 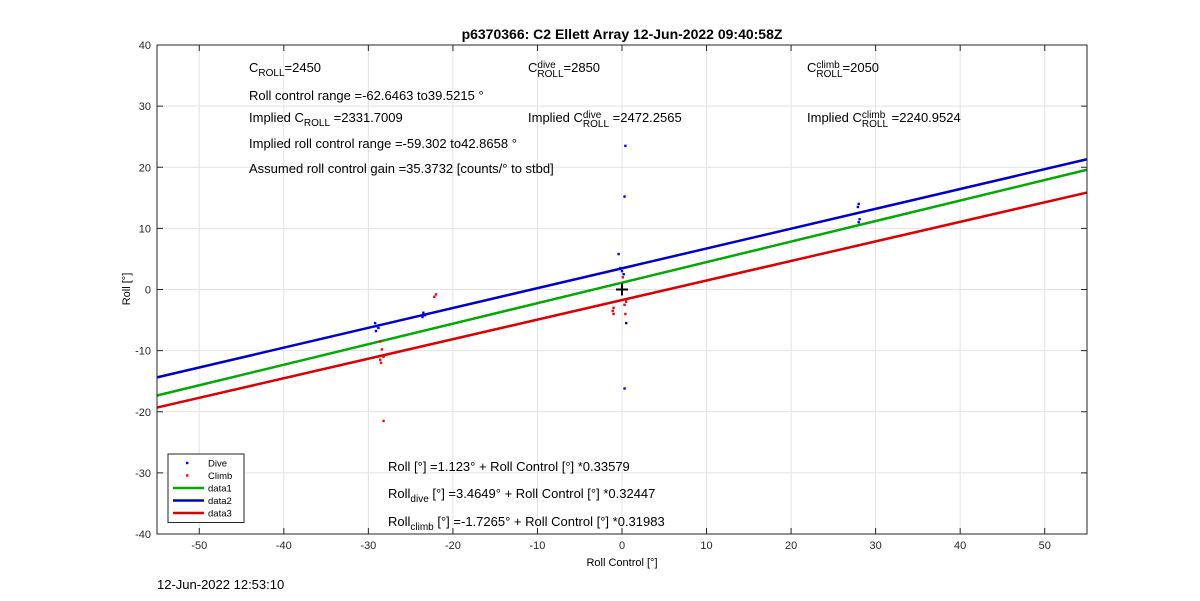 What do you see at coordinates (220, 476) in the screenshot?
I see `legend-label: Climb` at bounding box center [220, 476].